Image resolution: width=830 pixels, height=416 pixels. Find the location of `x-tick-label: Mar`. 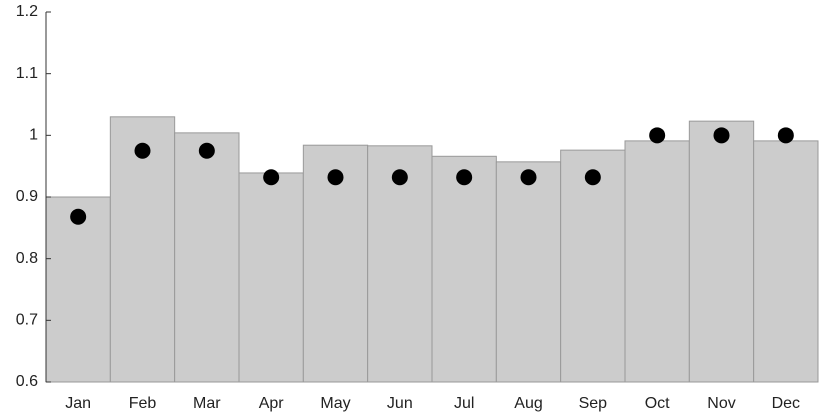

x-tick-label: Mar is located at coordinates (207, 403).